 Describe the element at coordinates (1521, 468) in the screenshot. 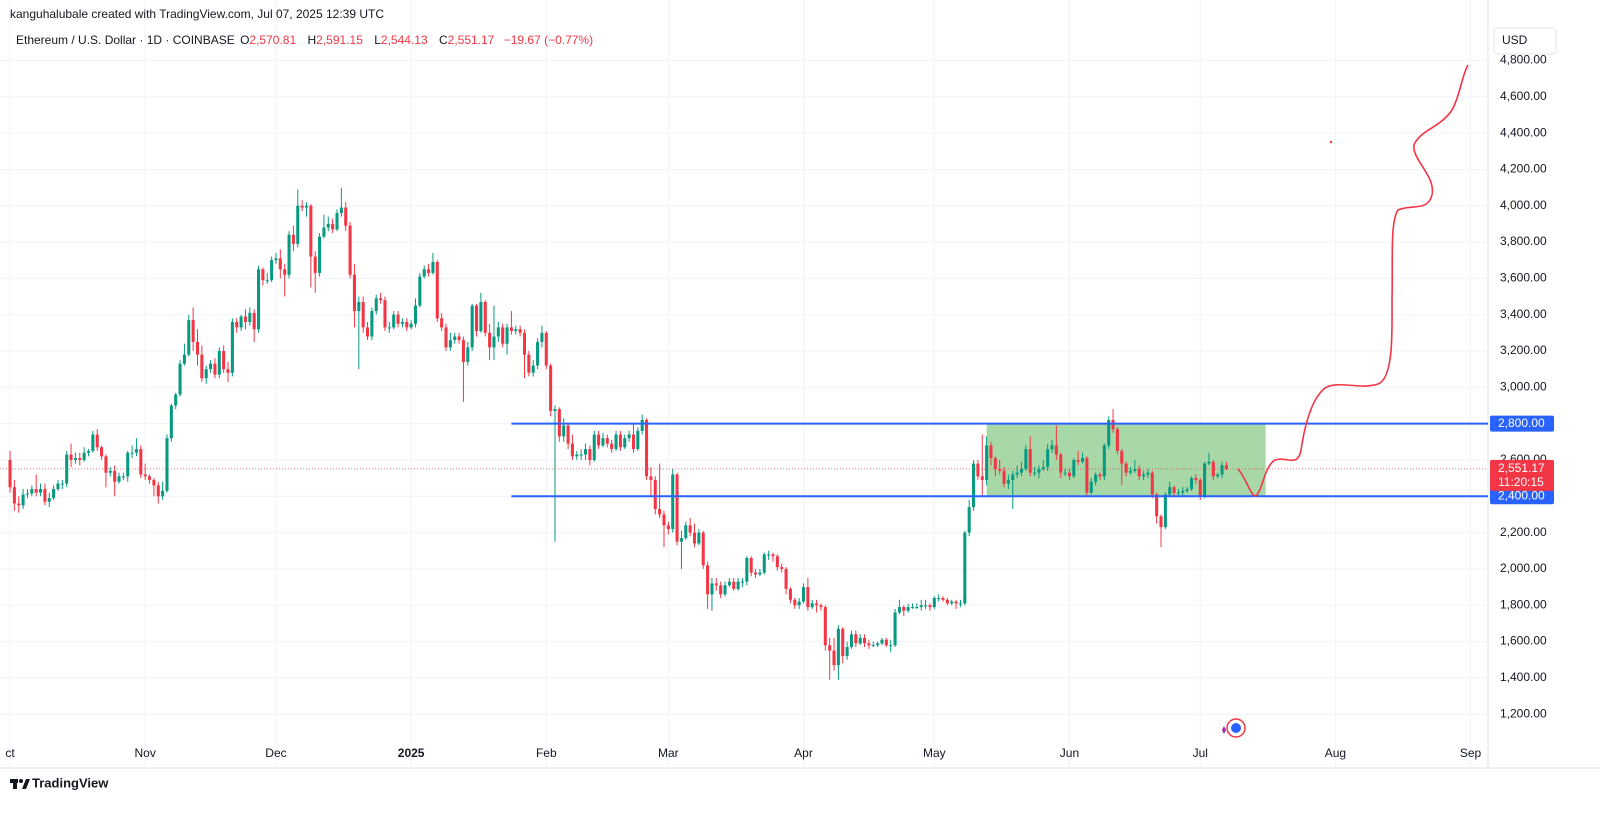

I see `last-price-label: 2,551.17` at that location.